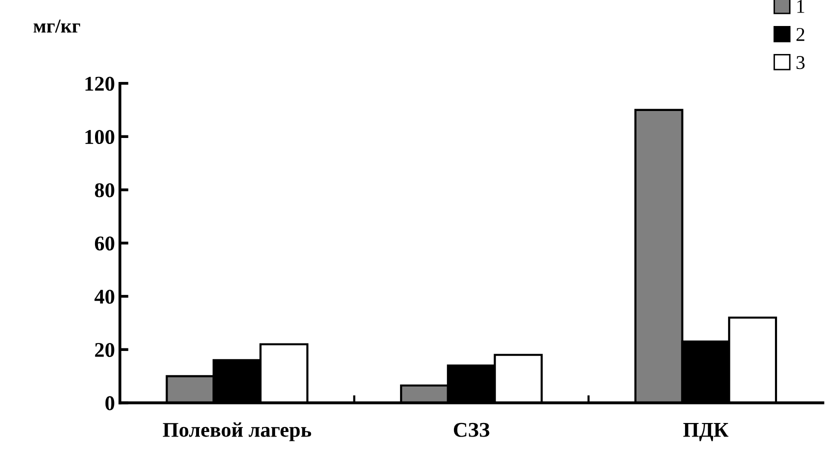 This screenshot has height=463, width=827. Describe the element at coordinates (57, 26) in the screenshot. I see `y-axis-title: мг/кг` at that location.